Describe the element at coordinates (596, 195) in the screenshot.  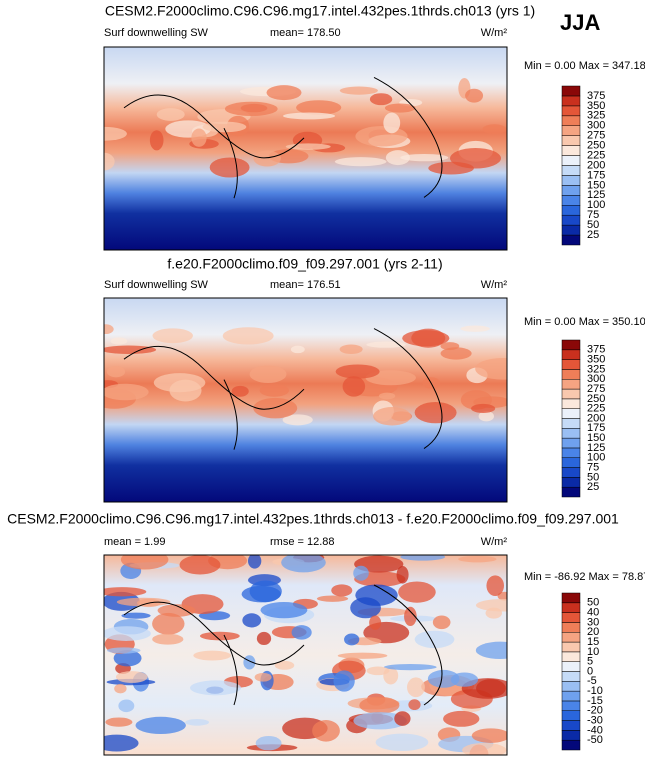
I see `colorbar-label: 125` at that location.